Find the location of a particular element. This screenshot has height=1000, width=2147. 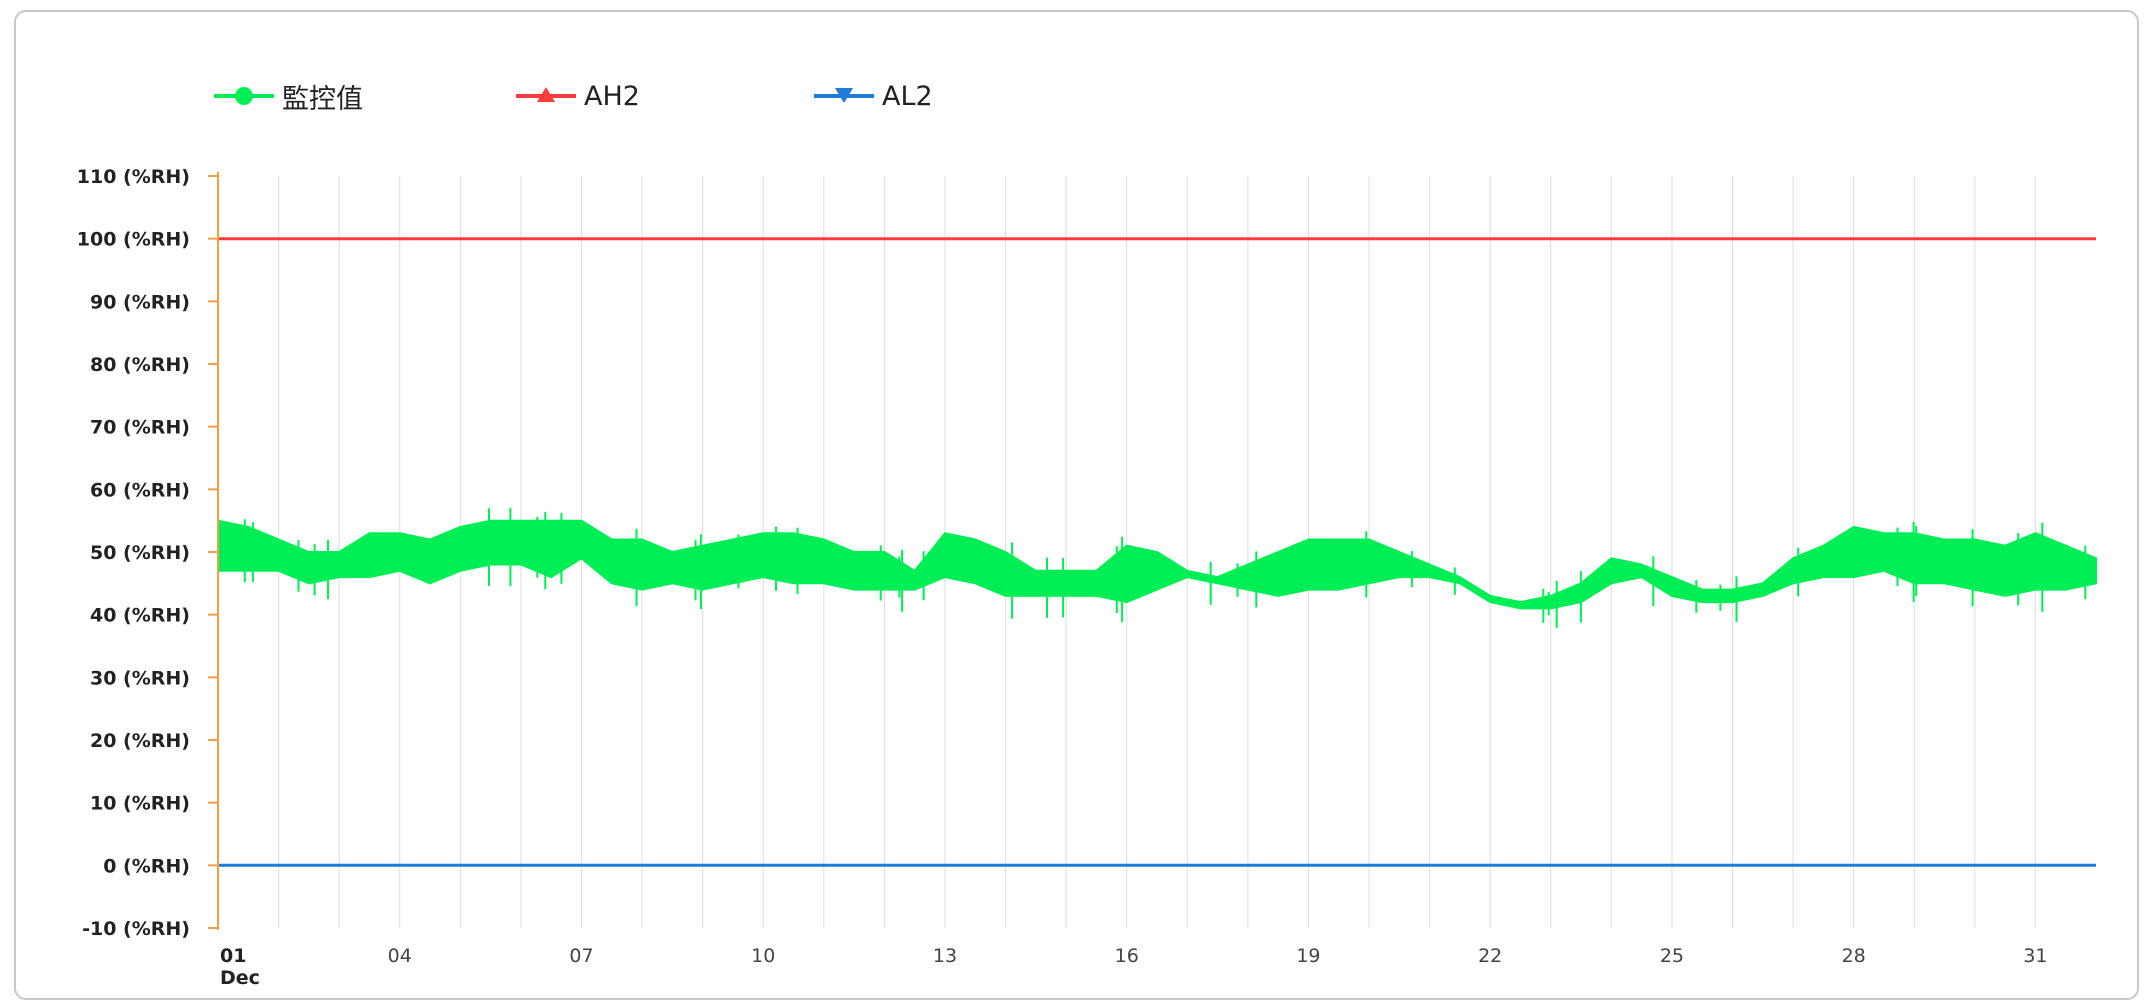

x-tick-label: 16 is located at coordinates (1127, 956).